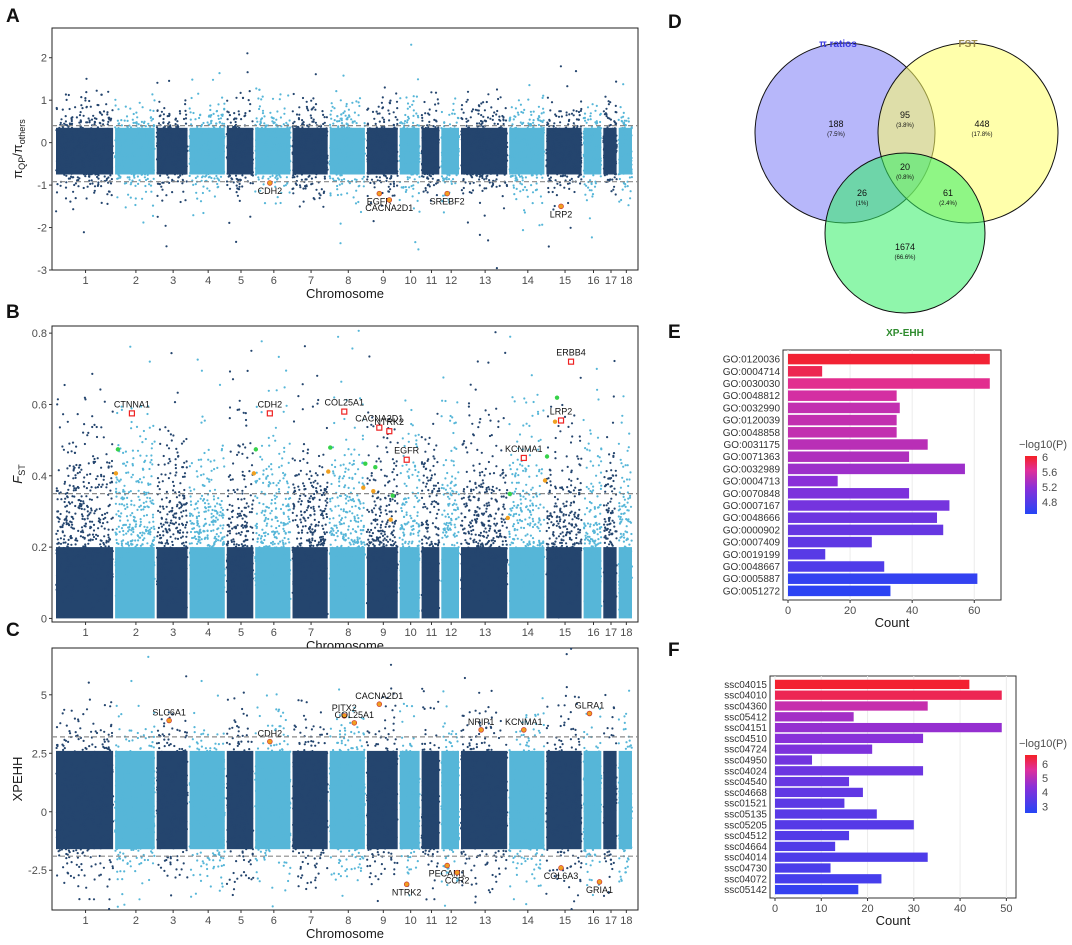 The height and width of the screenshot is (945, 1072). I want to click on category-label: ssc04950, so click(745, 761).